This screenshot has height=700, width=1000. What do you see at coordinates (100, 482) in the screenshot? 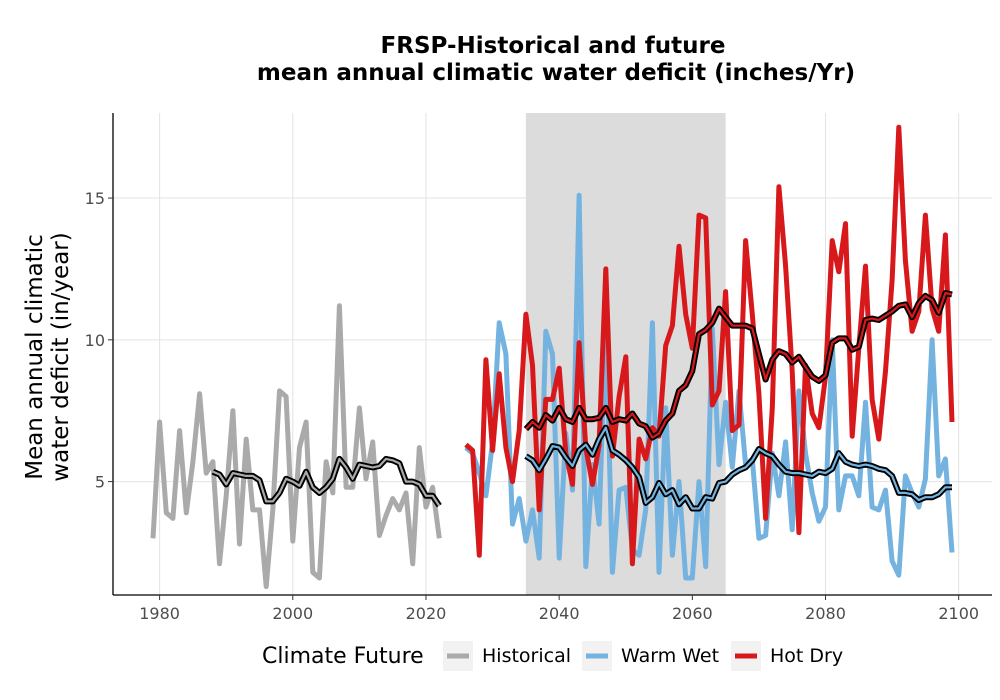
I see `y-tick-label-5: 5` at bounding box center [100, 482].